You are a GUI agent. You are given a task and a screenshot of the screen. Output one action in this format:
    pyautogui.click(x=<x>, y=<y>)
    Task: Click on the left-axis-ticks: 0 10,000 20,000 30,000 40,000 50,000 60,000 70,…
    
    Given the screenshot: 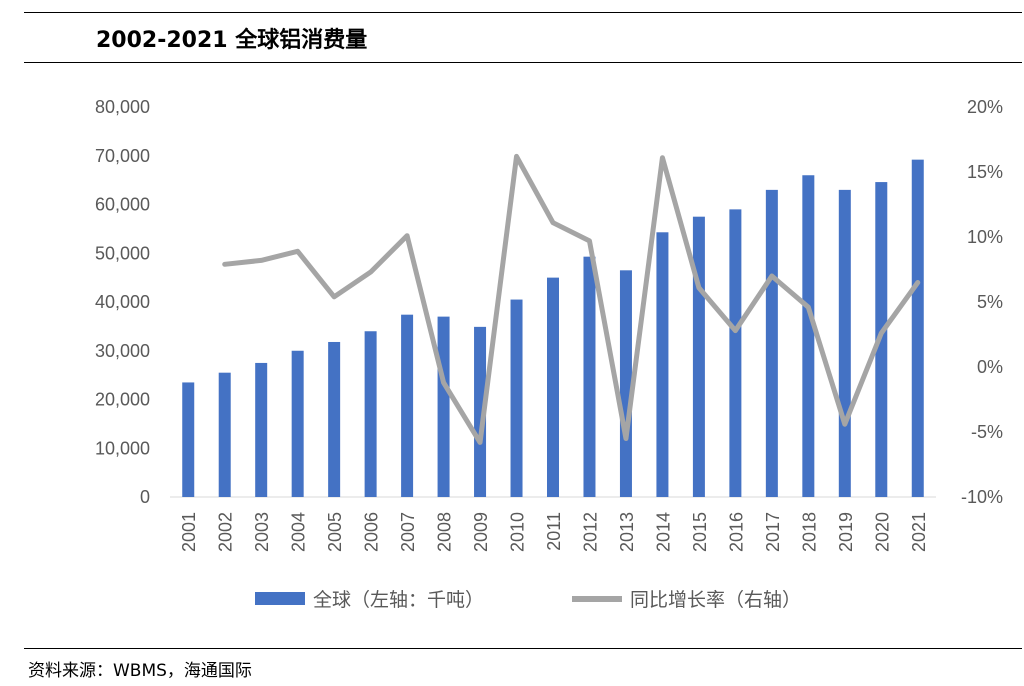 What is the action you would take?
    pyautogui.click(x=122, y=302)
    